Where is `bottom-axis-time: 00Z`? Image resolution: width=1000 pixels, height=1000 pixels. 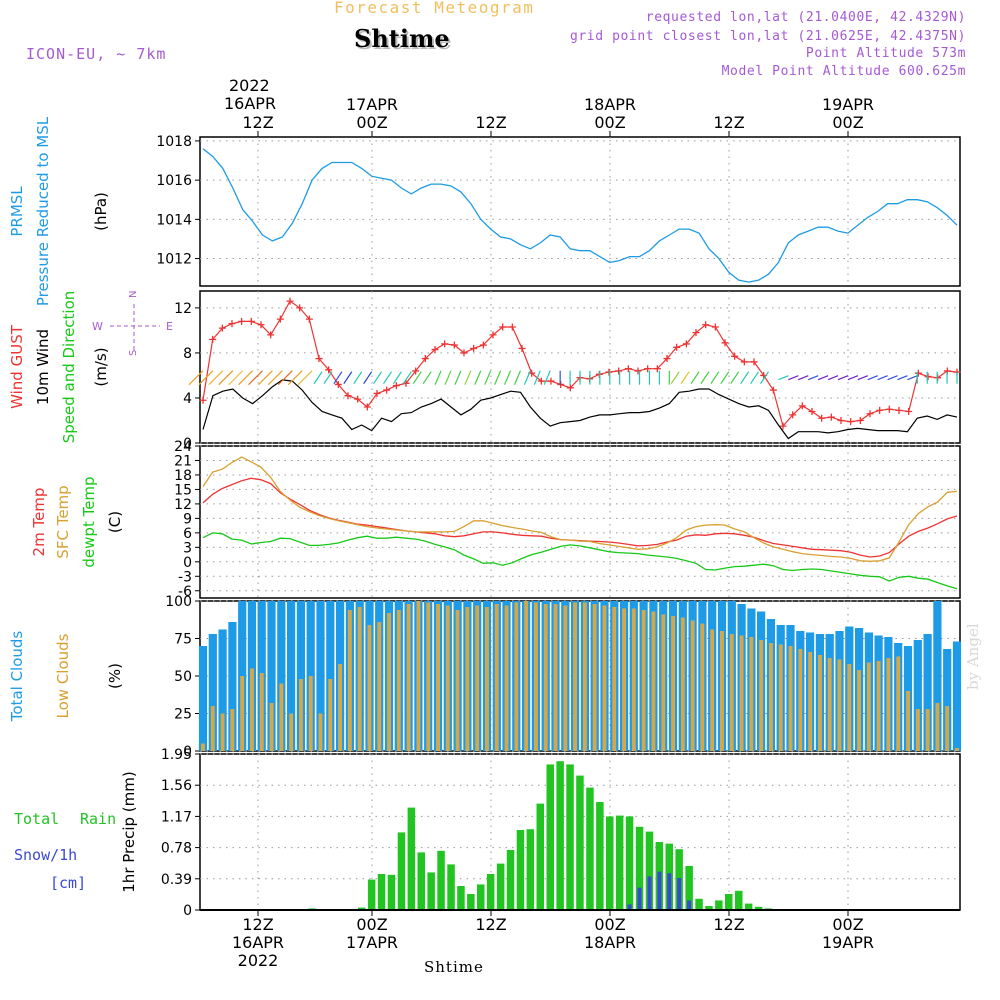
bottom-axis-time: 00Z is located at coordinates (609, 924).